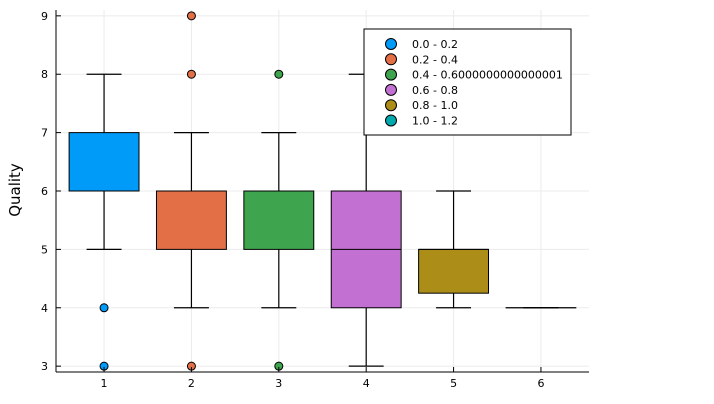 The image size is (714, 404). Describe the element at coordinates (15, 190) in the screenshot. I see `y-axis-label: Quality` at that location.